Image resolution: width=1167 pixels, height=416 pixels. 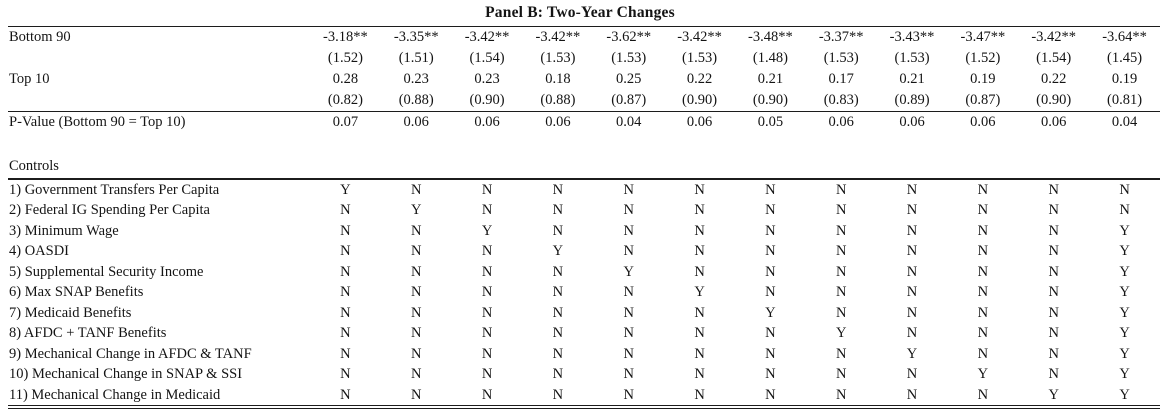 I want to click on cell-value: 0.23, so click(x=416, y=79).